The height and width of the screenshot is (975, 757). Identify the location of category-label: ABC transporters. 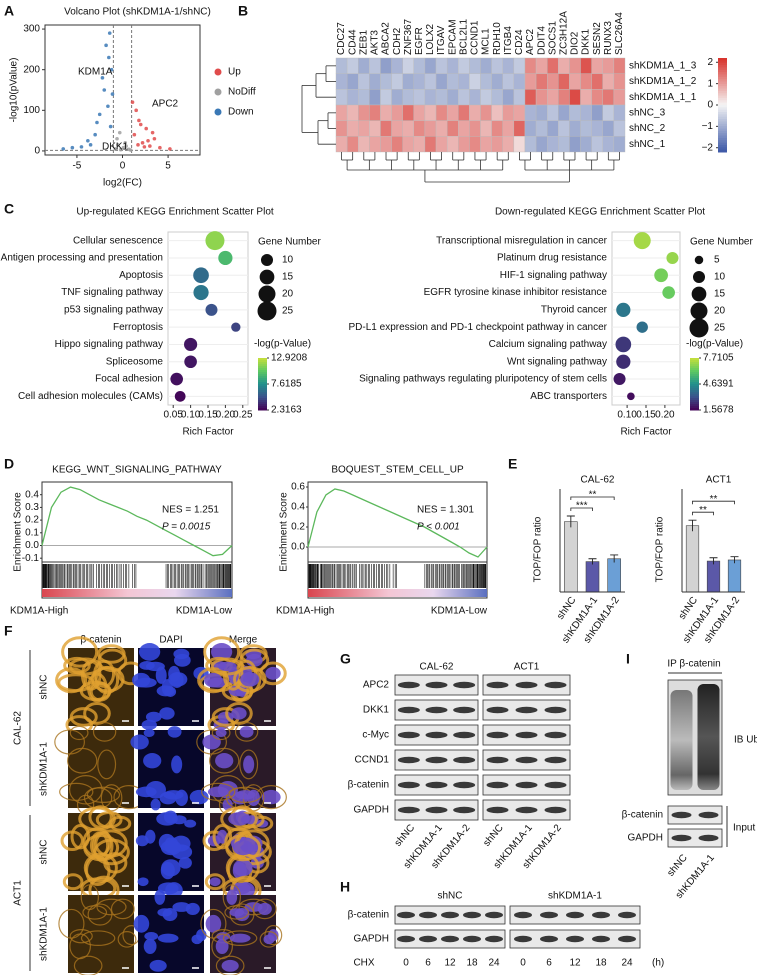
(568, 396).